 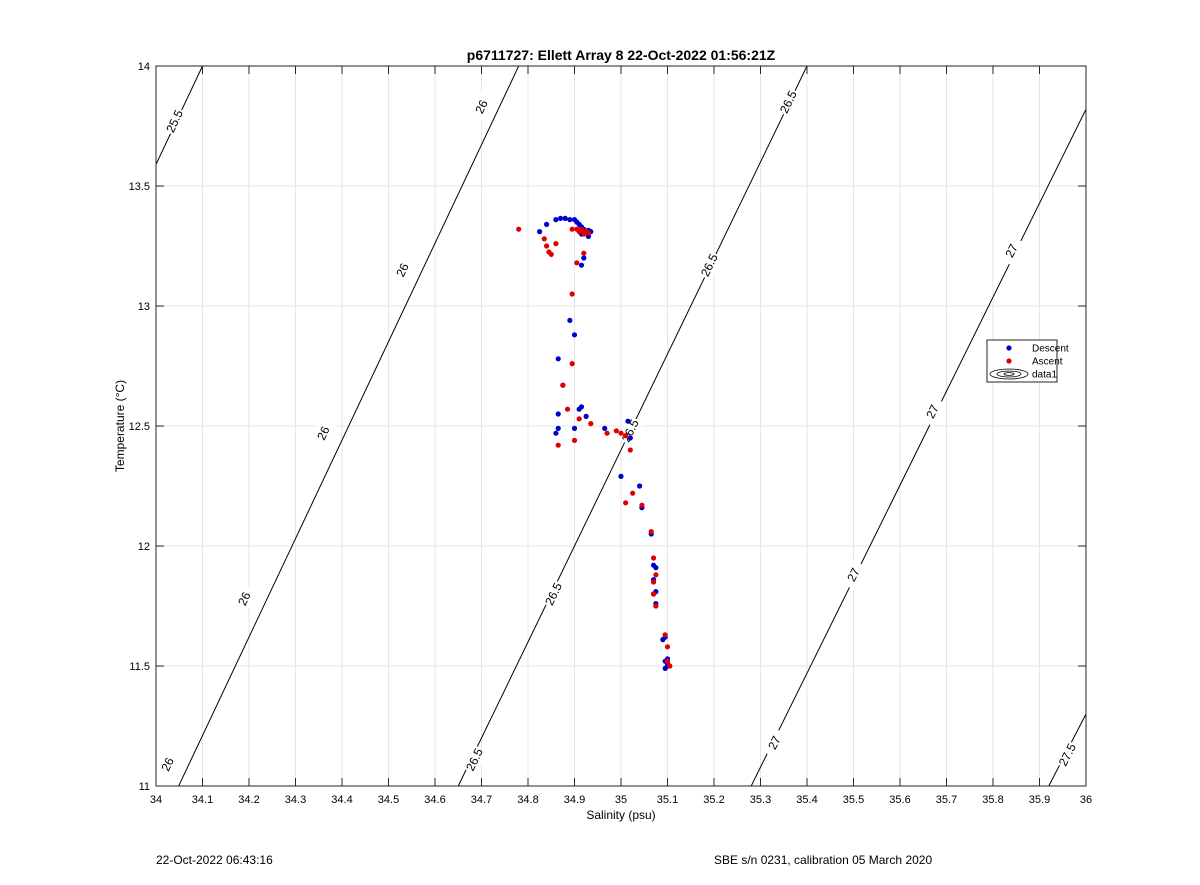 I want to click on x-tick-label: 35.3, so click(x=760, y=800).